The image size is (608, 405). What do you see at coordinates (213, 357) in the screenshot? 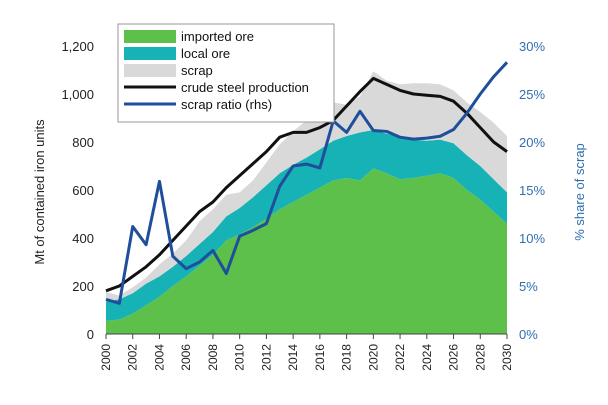
I see `x-tick-label: 2008` at bounding box center [213, 357].